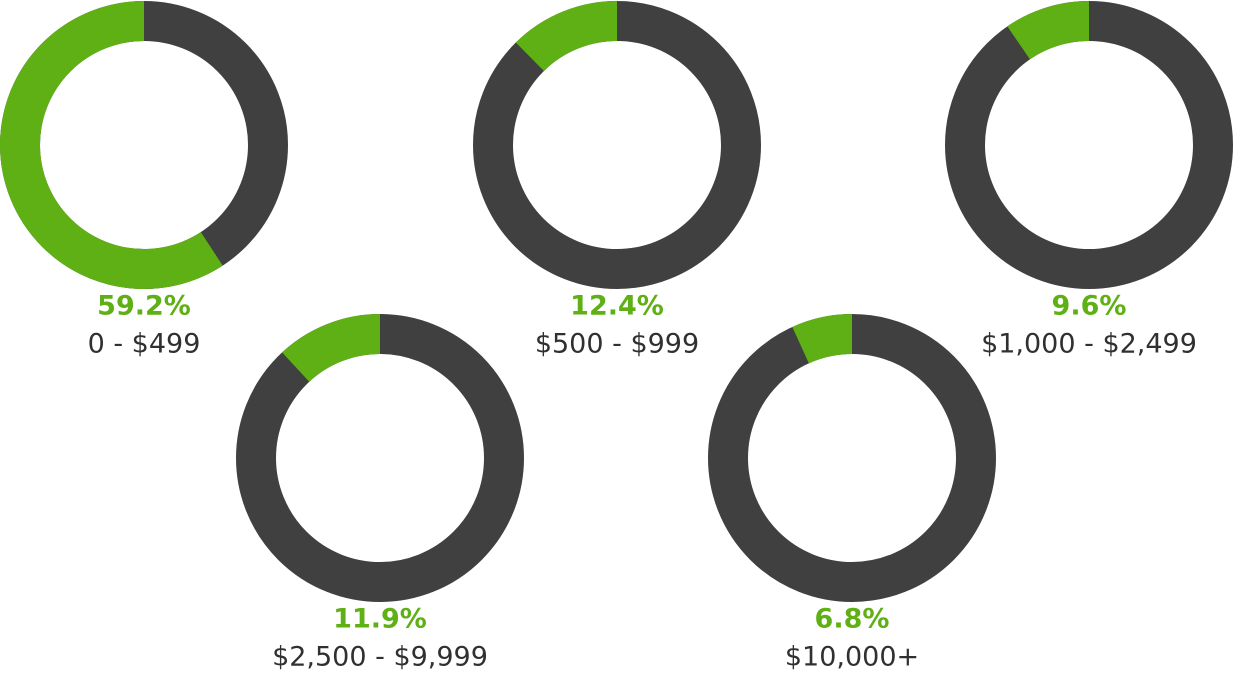  What do you see at coordinates (617, 306) in the screenshot?
I see `value-label: 12.4%` at bounding box center [617, 306].